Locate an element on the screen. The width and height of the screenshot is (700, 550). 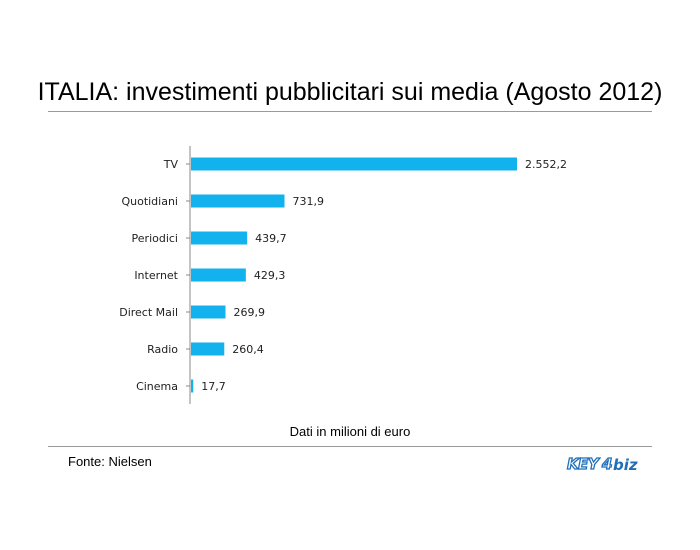
category-label: TV is located at coordinates (171, 164).